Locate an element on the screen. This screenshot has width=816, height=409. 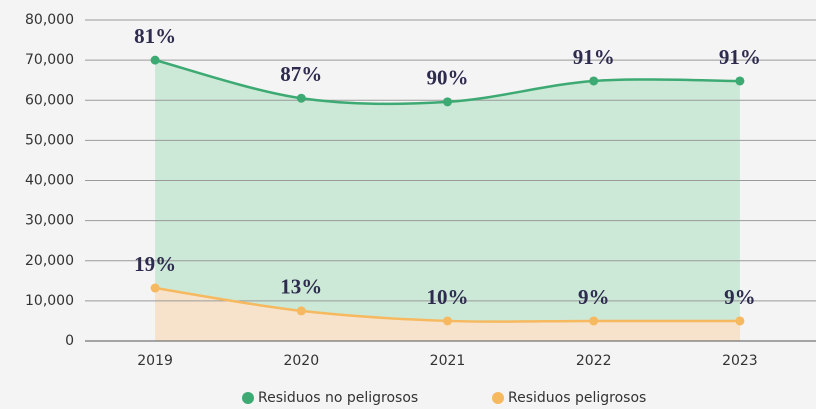
x-tick-label: 2021 is located at coordinates (448, 361).